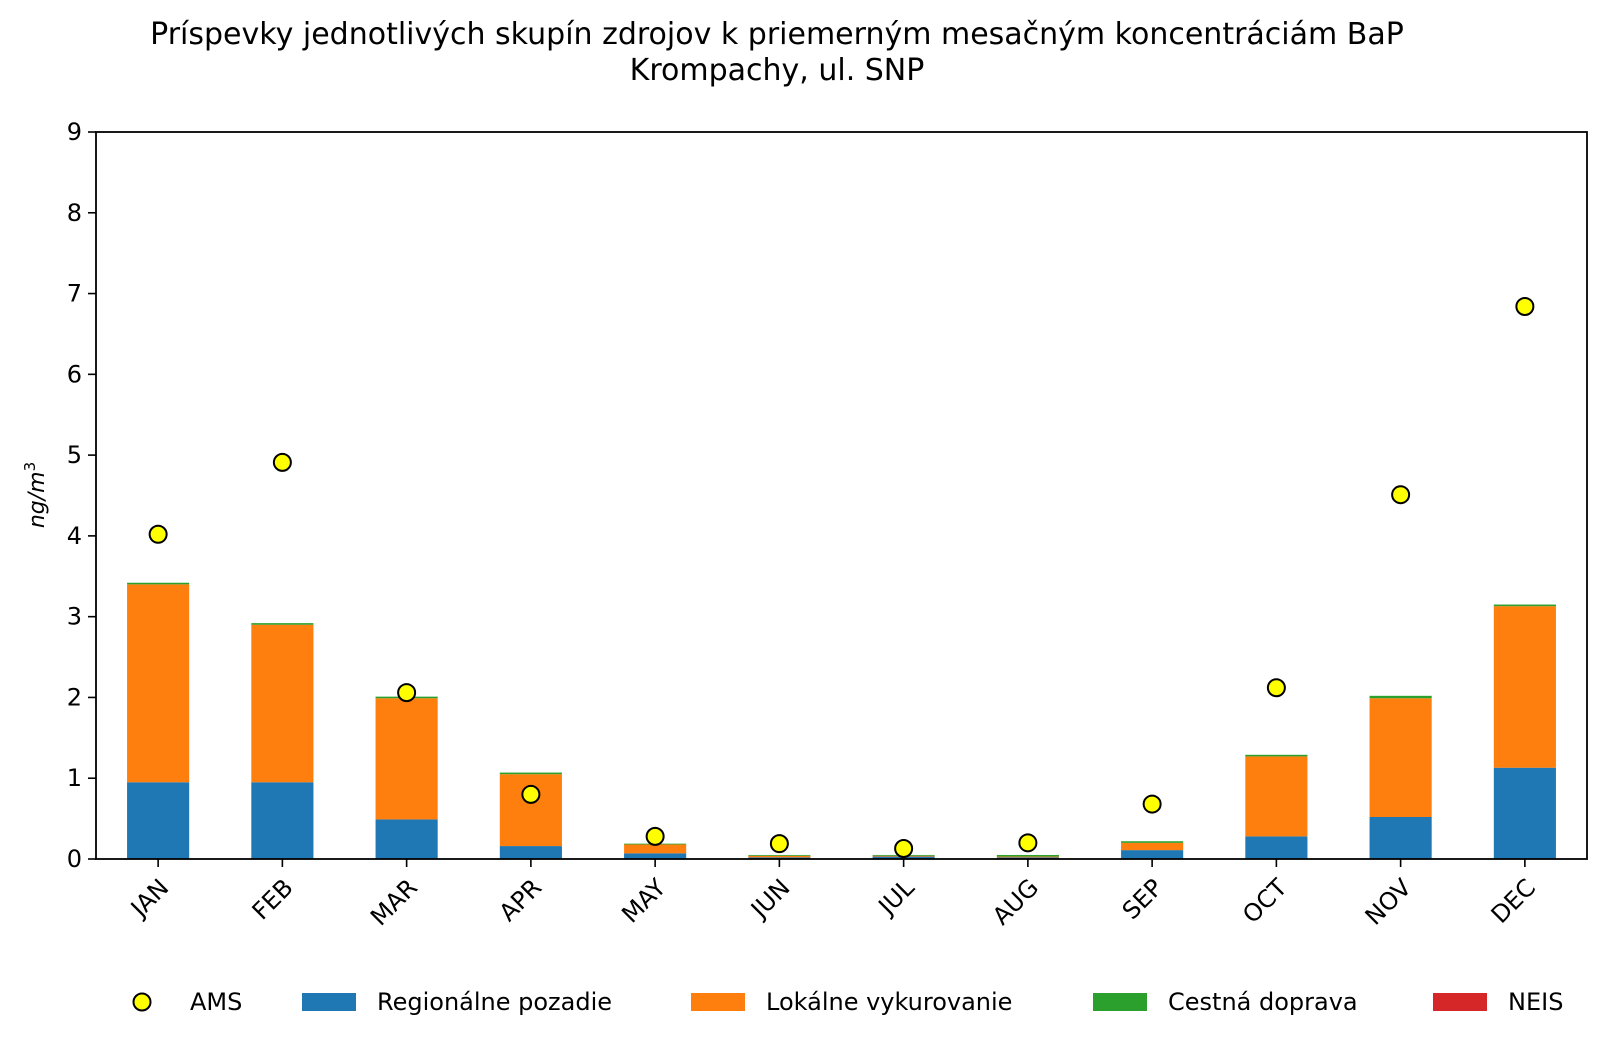 The width and height of the screenshot is (1600, 1044). What do you see at coordinates (779, 844) in the screenshot?
I see `ams-point-jun` at bounding box center [779, 844].